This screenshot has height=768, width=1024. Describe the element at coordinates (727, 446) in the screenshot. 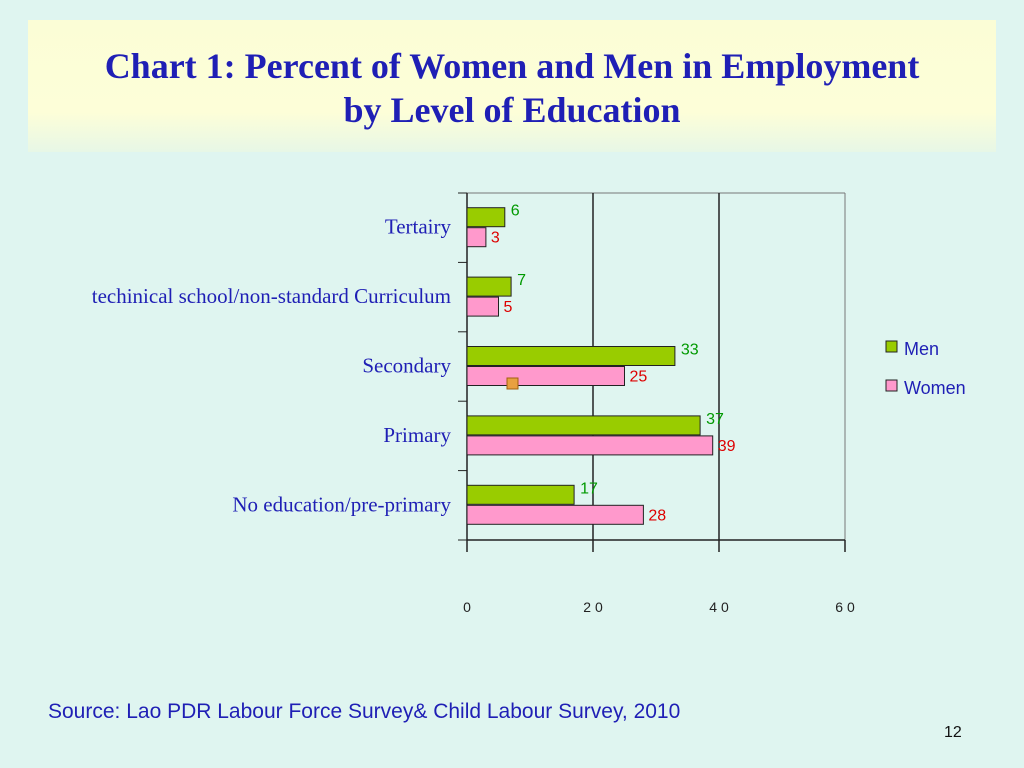

I see `value-label-women-3: 39` at that location.